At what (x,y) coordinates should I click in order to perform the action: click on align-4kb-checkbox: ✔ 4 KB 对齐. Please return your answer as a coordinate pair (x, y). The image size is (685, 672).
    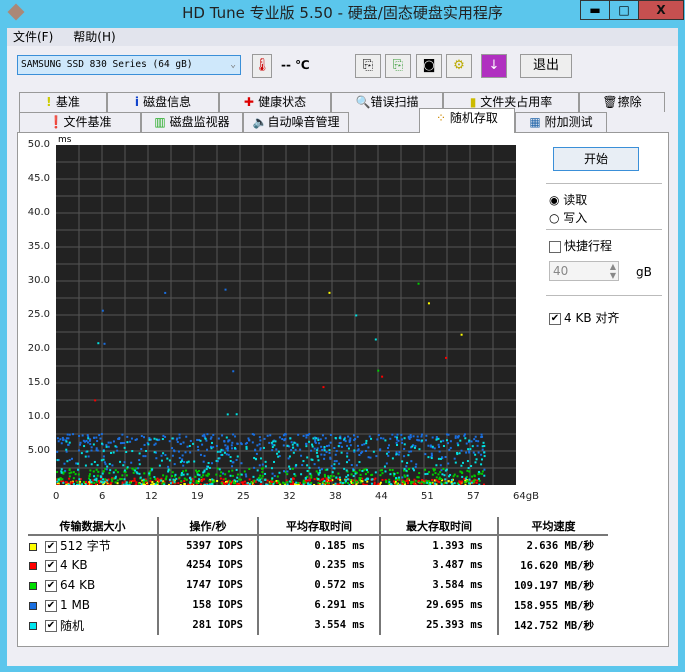
    Looking at the image, I should click on (584, 318).